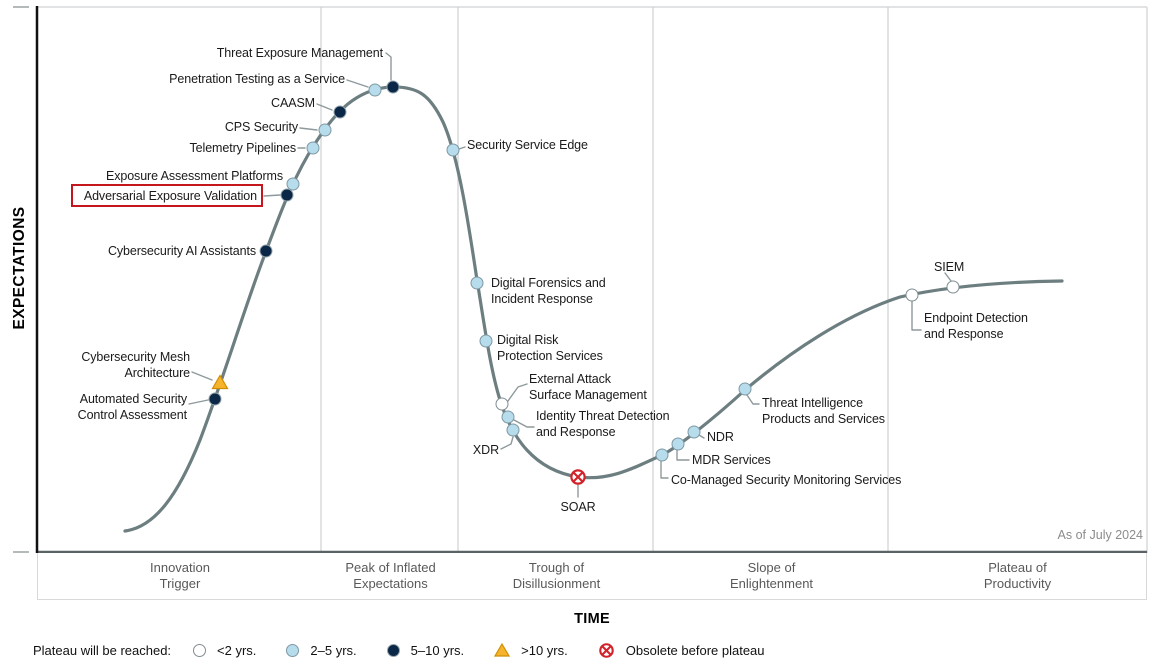 Image resolution: width=1170 pixels, height=669 pixels. Describe the element at coordinates (180, 575) in the screenshot. I see `phase-innovation-trigger: Innovation Trigger` at that location.